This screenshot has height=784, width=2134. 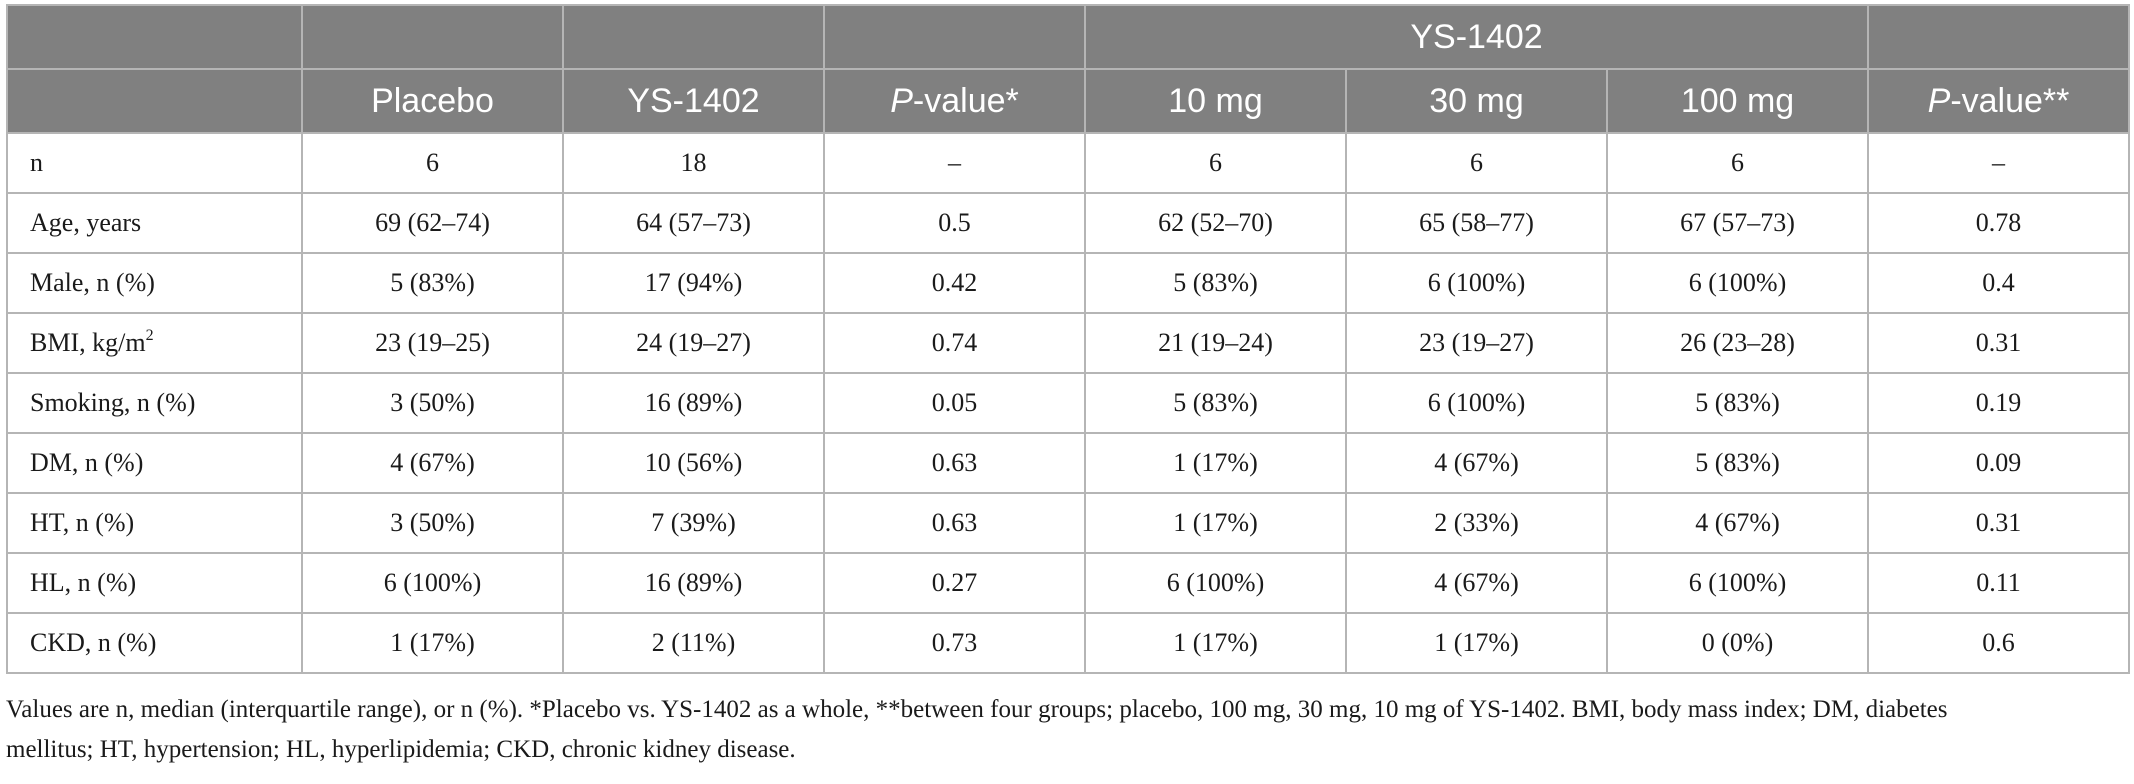 What do you see at coordinates (693, 223) in the screenshot?
I see `cell-ys1402: 64 (57–73)` at bounding box center [693, 223].